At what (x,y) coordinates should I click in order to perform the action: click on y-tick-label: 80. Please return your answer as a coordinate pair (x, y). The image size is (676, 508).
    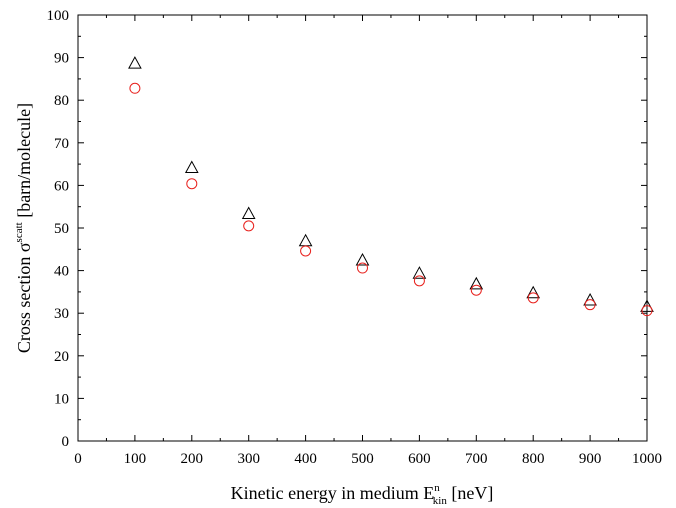
    Looking at the image, I should click on (61, 101).